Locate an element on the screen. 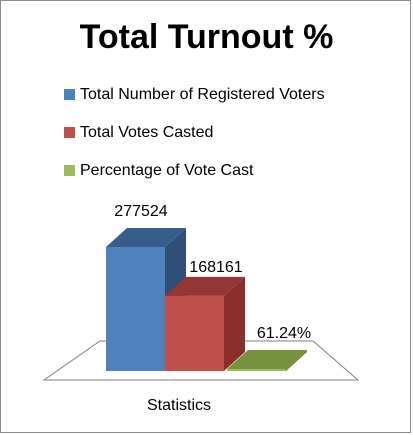 Image resolution: width=413 pixels, height=435 pixels. bar-top-registered-voters is located at coordinates (146, 237).